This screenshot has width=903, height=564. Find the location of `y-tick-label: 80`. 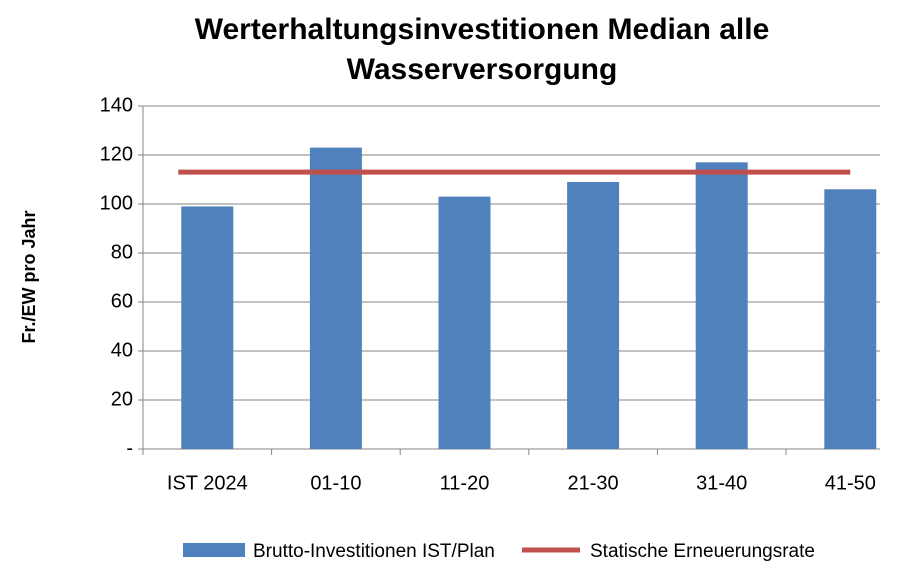

y-tick-label: 80 is located at coordinates (122, 252).